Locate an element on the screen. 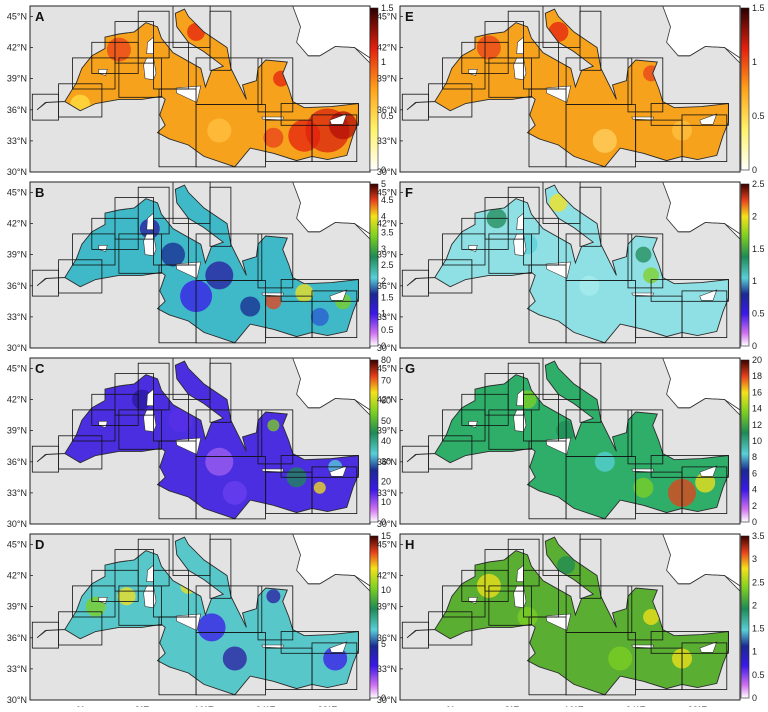  colorbar-tick-label: 70 is located at coordinates (386, 380).